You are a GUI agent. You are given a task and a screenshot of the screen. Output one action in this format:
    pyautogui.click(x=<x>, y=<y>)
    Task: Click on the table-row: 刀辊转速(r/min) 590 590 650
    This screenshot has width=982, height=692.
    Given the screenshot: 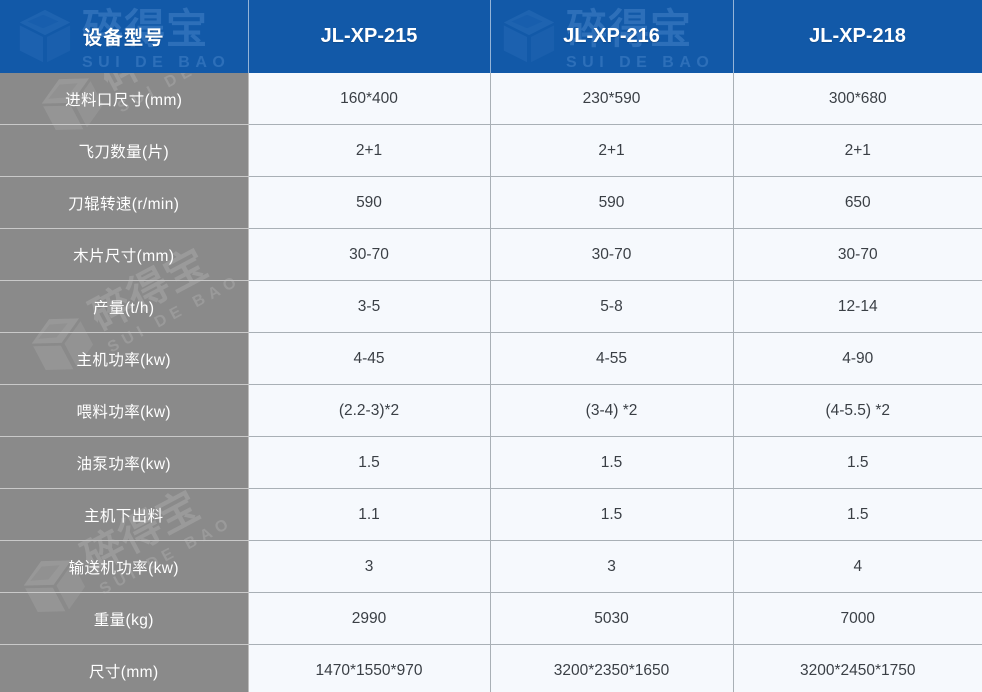 What is the action you would take?
    pyautogui.click(x=491, y=202)
    